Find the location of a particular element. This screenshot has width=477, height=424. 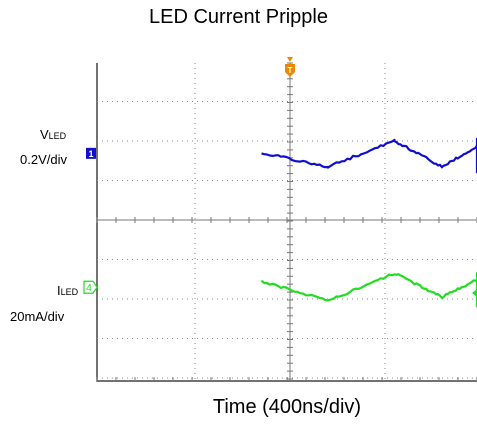

x-axis-label: Time (400ns/div) is located at coordinates (287, 407).